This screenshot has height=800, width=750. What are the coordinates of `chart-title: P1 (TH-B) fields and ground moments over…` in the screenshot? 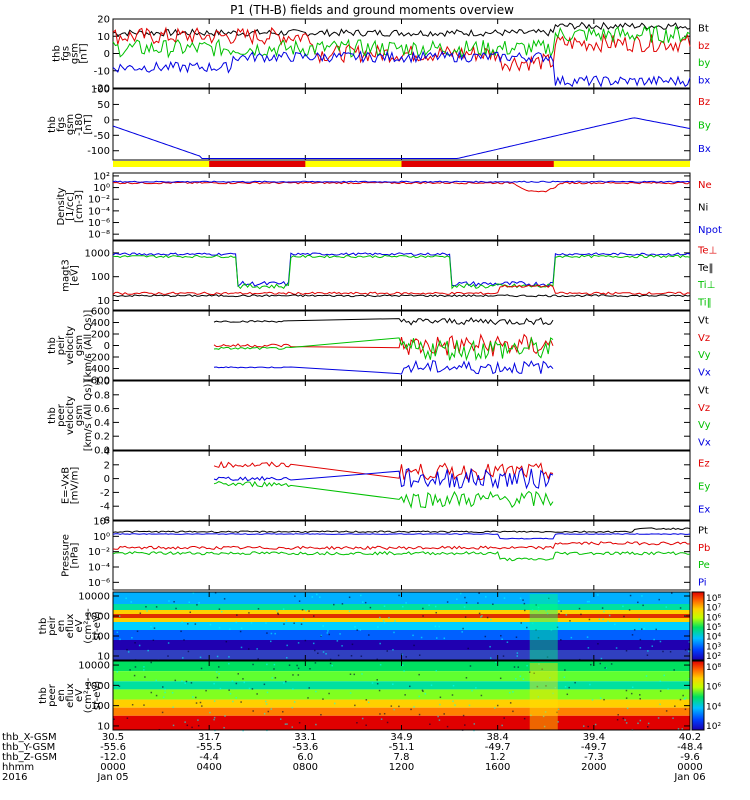 It's located at (372, 10).